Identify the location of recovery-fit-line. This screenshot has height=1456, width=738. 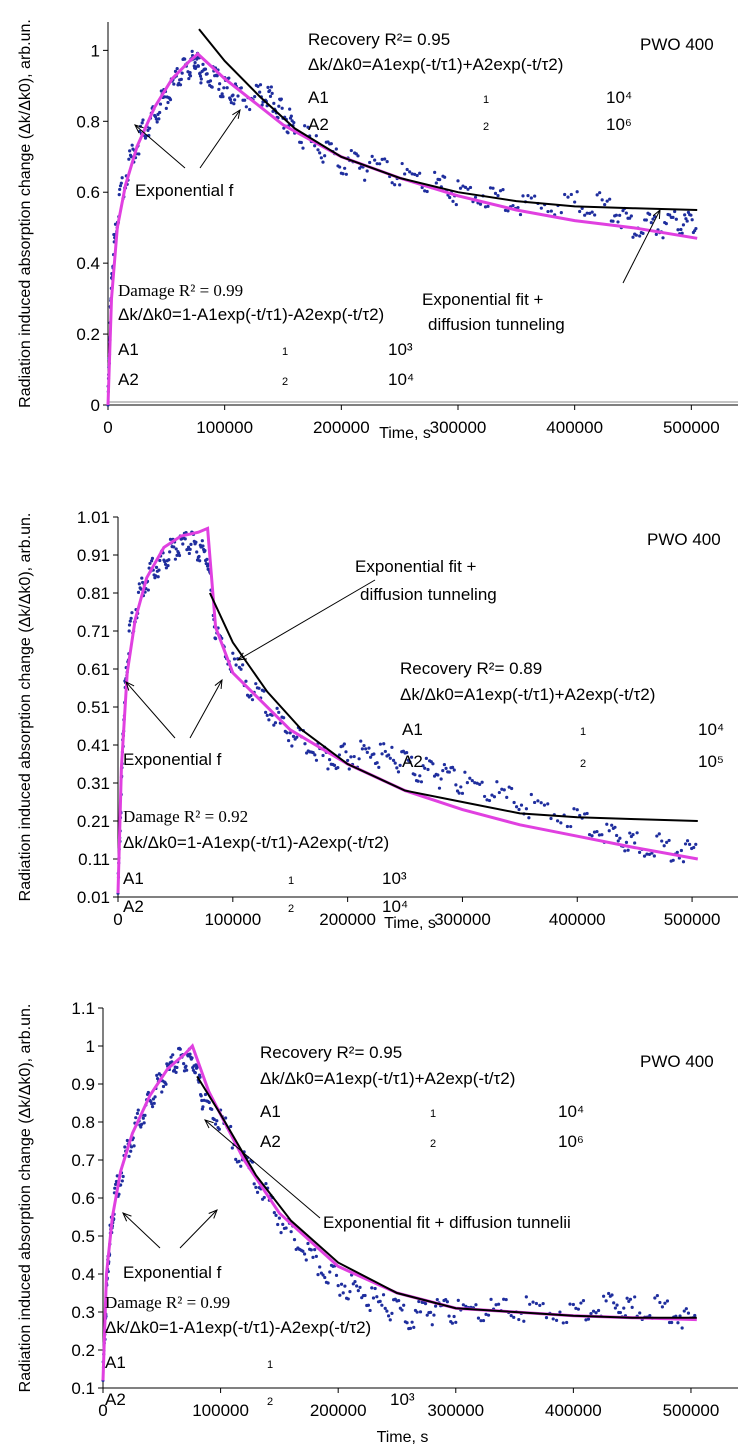
(453, 707).